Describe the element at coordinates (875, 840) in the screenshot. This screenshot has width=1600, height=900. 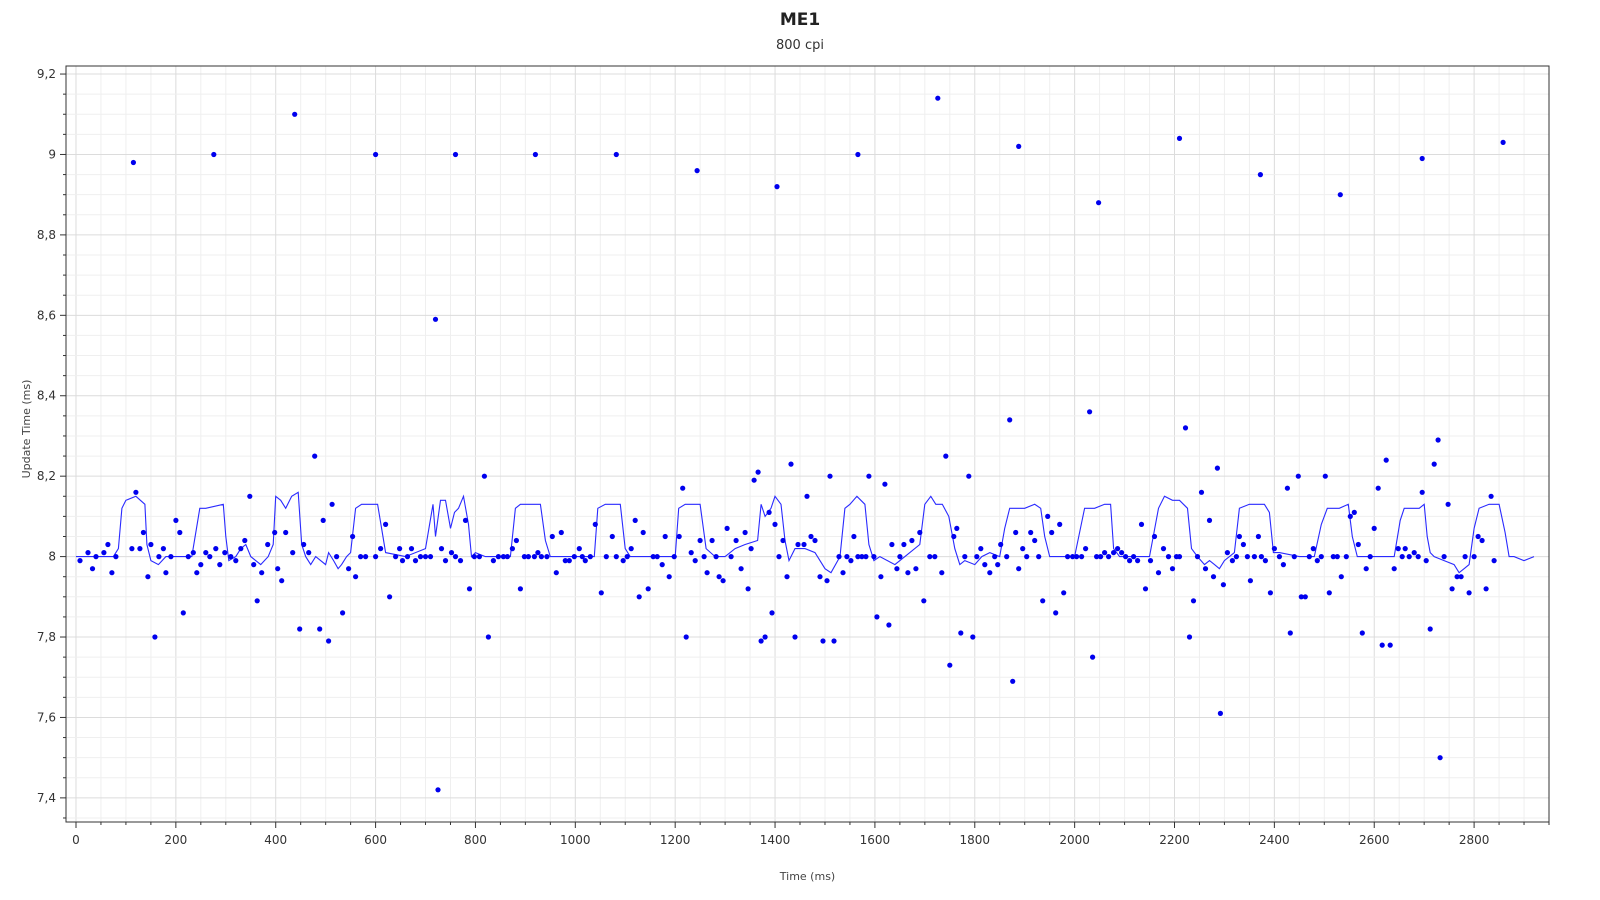
I see `x-tick-label: 1600` at that location.